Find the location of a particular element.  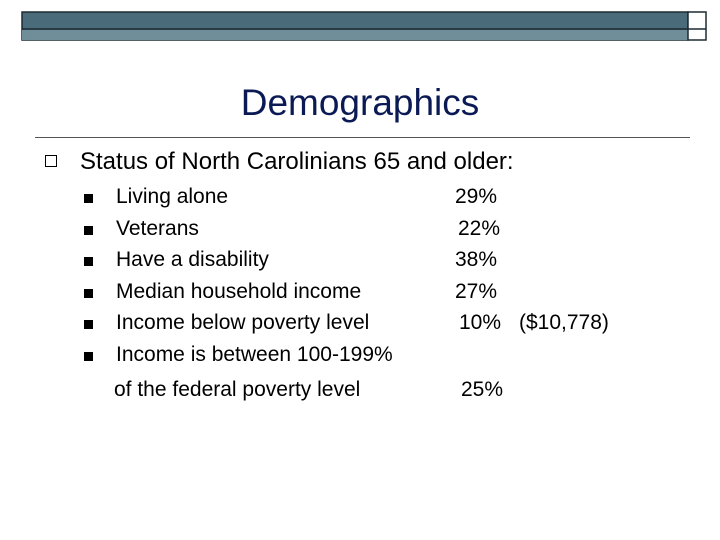

item-label: Median household income is located at coordinates (239, 291).